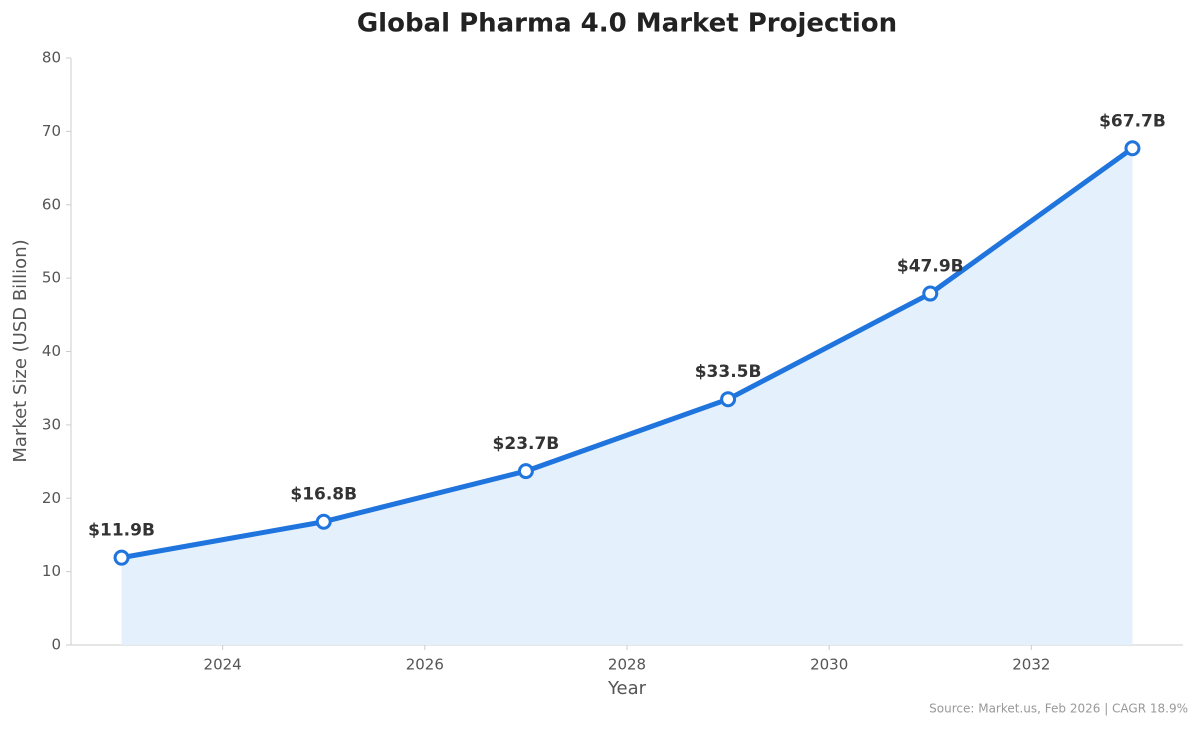 This screenshot has width=1200, height=729. I want to click on x-axis-label: Year, so click(627, 688).